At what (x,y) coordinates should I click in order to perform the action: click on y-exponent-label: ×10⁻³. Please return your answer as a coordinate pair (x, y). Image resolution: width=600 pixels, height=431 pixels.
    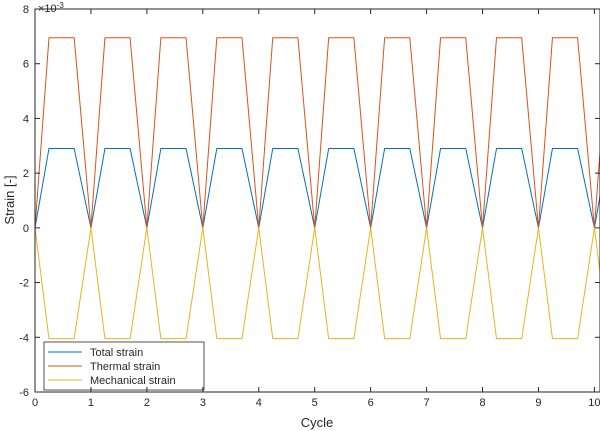
    Looking at the image, I should click on (51, 8).